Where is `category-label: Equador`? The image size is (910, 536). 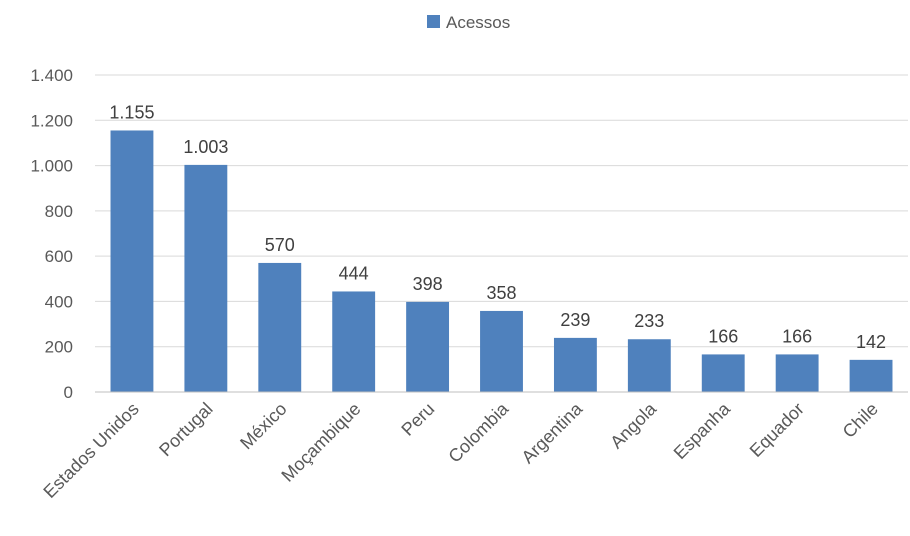 category-label: Equador is located at coordinates (777, 430).